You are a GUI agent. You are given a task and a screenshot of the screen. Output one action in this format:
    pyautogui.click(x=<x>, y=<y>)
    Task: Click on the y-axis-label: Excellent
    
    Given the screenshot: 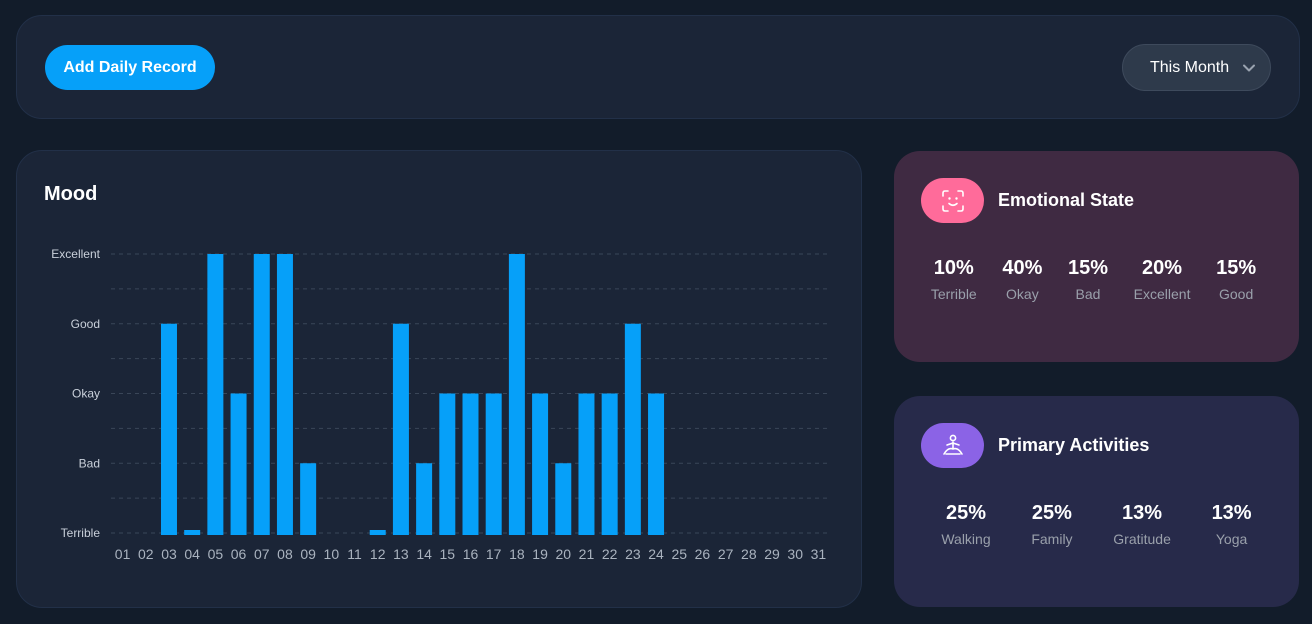 What is the action you would take?
    pyautogui.click(x=75, y=254)
    